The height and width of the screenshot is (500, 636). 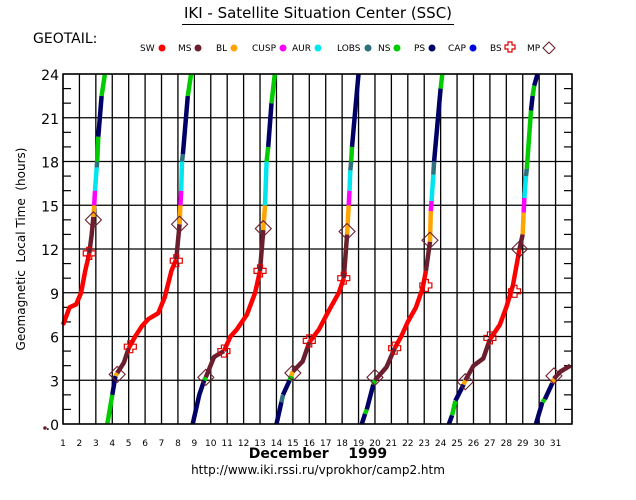 What do you see at coordinates (539, 444) in the screenshot?
I see `x-tick-label: 30` at bounding box center [539, 444].